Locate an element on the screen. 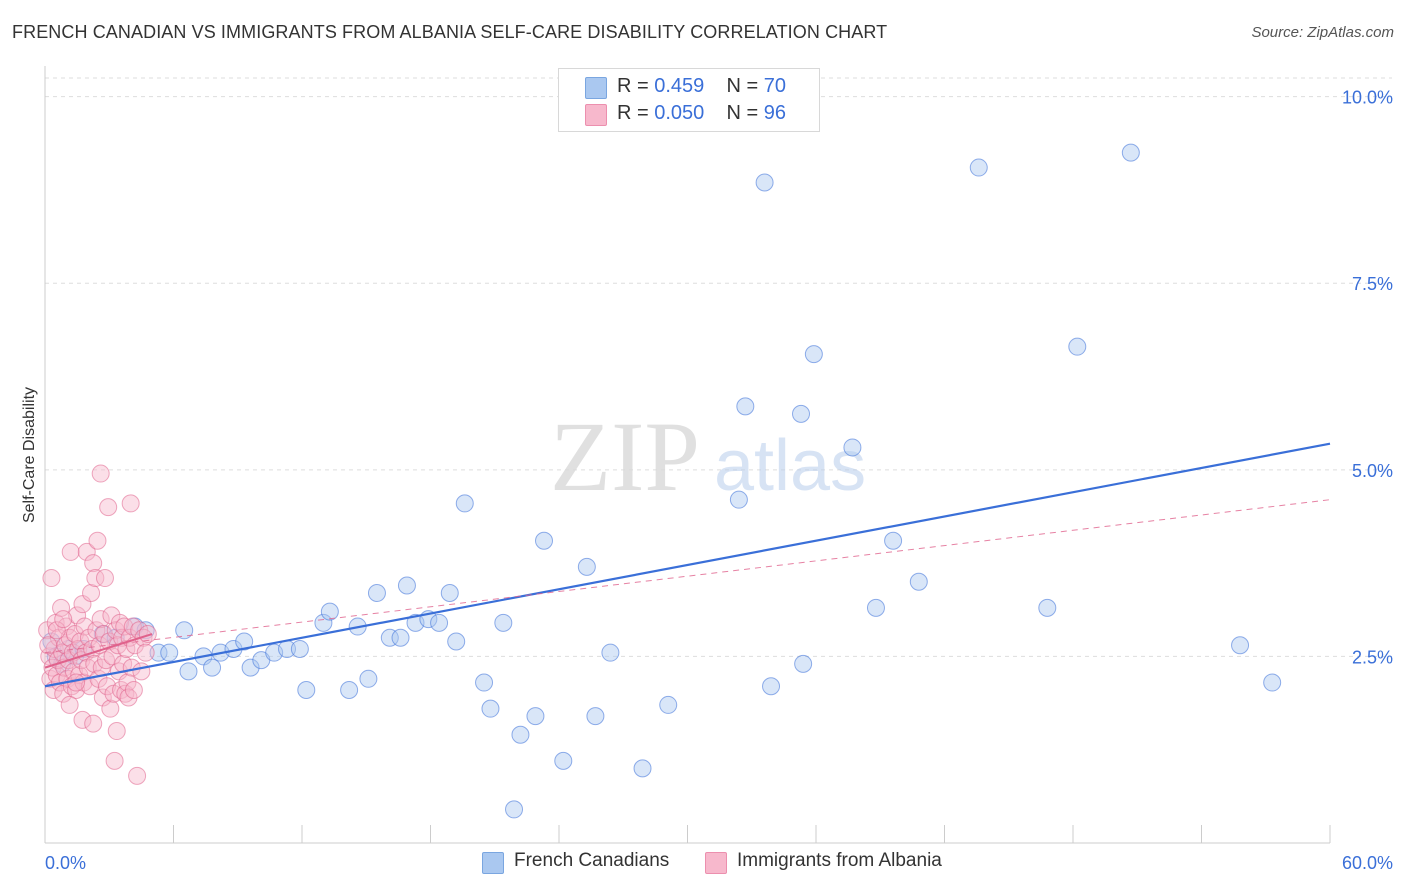  legend-n-value: 70 is located at coordinates (775, 86).